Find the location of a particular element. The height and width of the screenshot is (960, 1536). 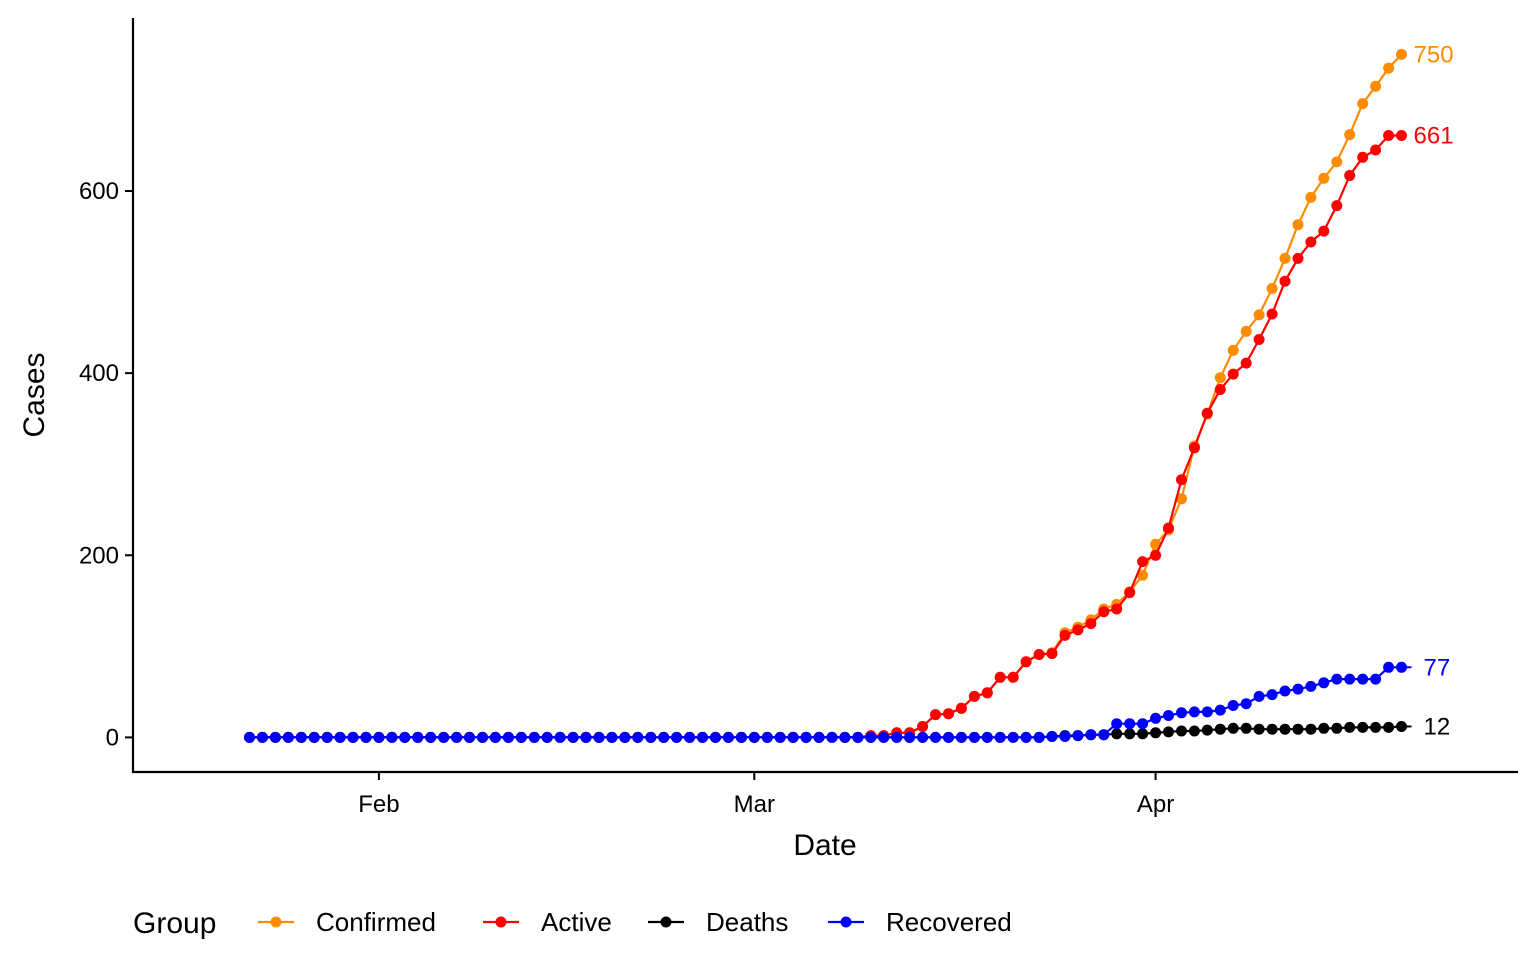

y-axis-title: Cases is located at coordinates (34, 394).